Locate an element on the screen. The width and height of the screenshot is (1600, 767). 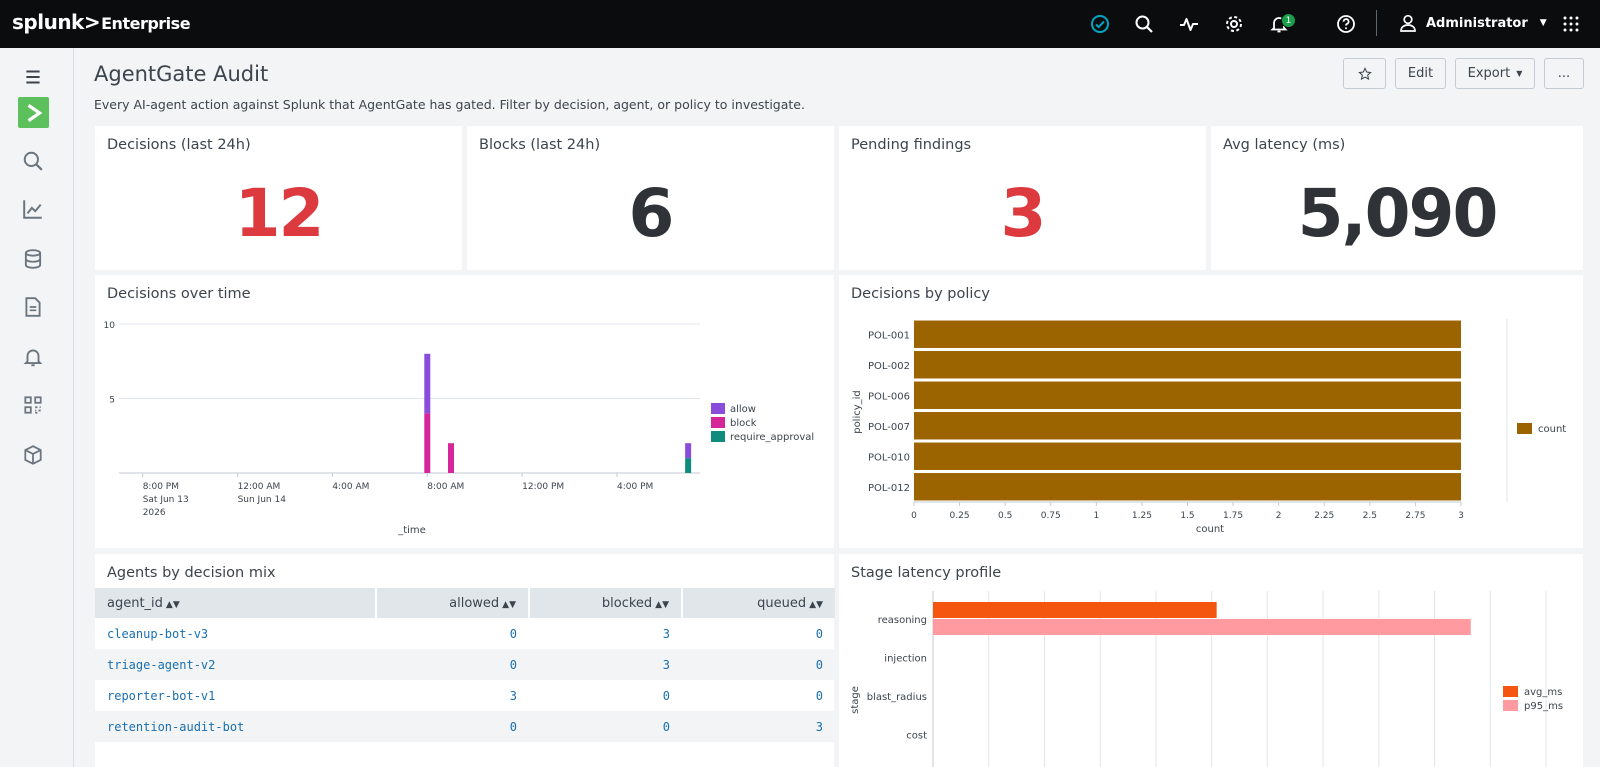
legend-swatch-count is located at coordinates (1524, 428).